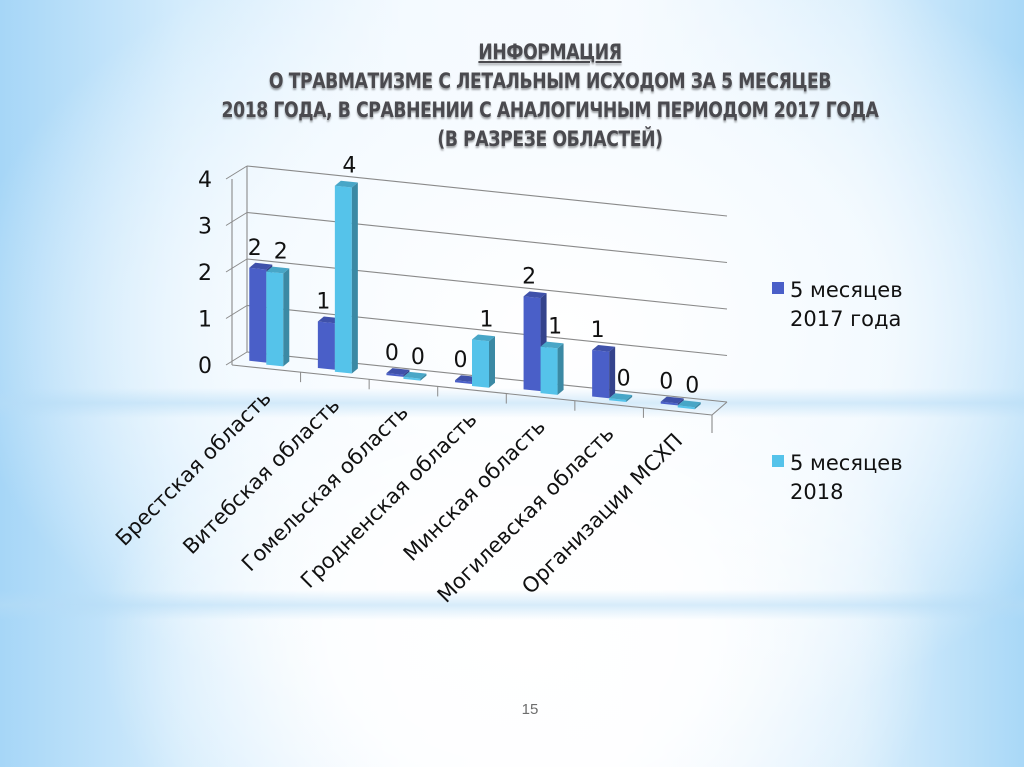 Image resolution: width=1024 pixels, height=767 pixels. I want to click on legend-item-2018: 5 месяцев 2018, so click(837, 478).